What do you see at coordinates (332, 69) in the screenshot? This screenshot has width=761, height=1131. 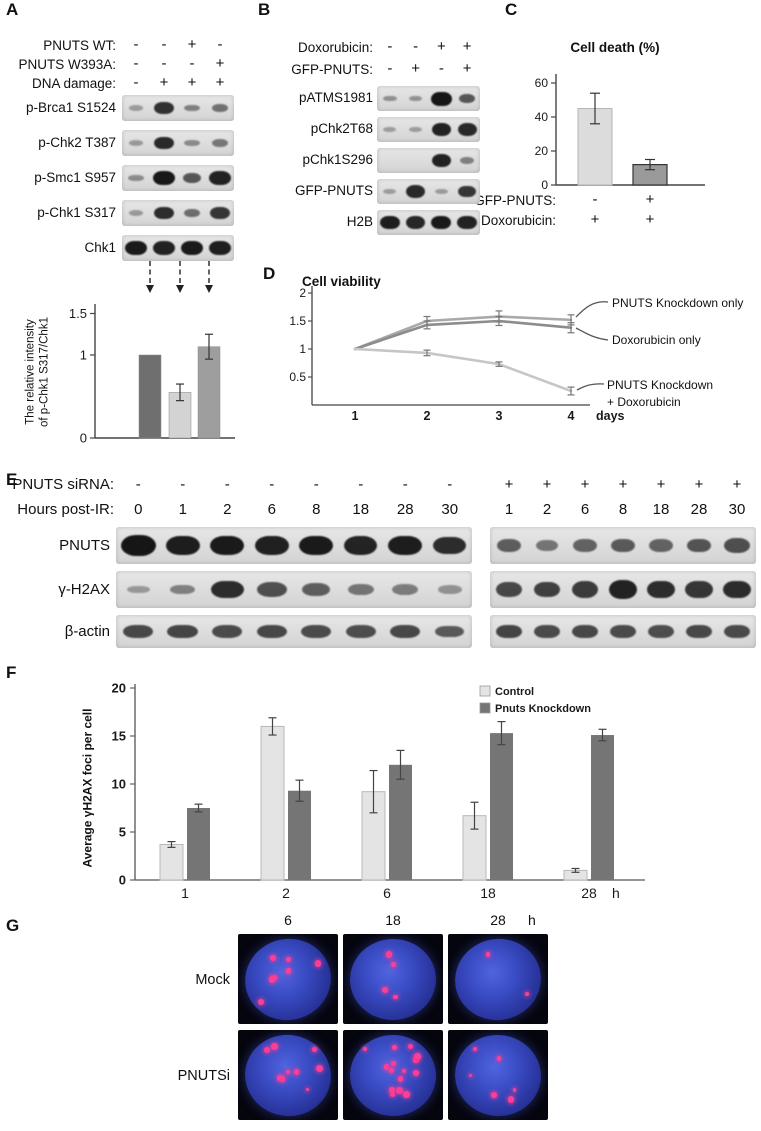 I see `b-condition-gfp-pnuts-label: GFP-PNUTS:` at bounding box center [332, 69].